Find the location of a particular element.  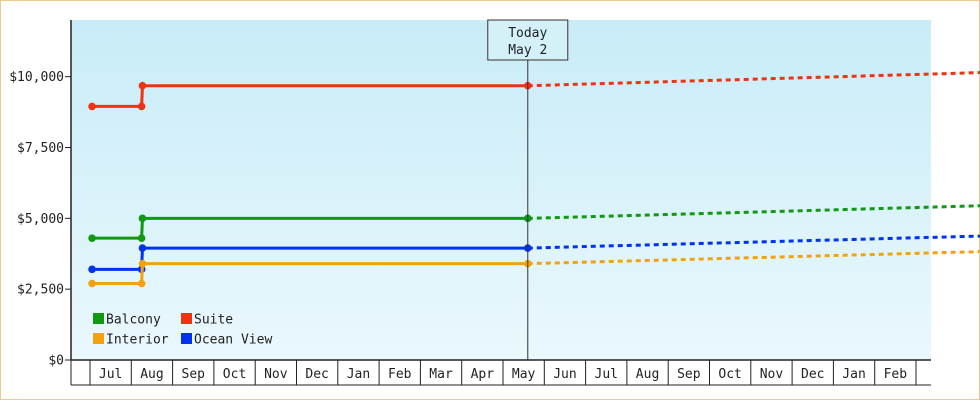

series-forecast-suite is located at coordinates (753, 79).